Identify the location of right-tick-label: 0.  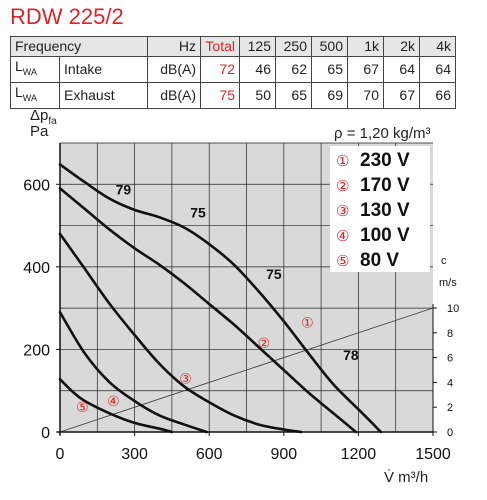
(450, 433).